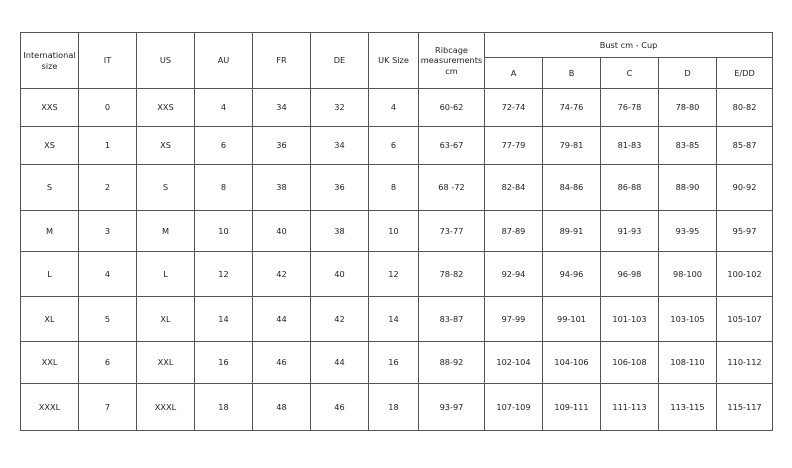  I want to click on table-cell: 60-62, so click(451, 107).